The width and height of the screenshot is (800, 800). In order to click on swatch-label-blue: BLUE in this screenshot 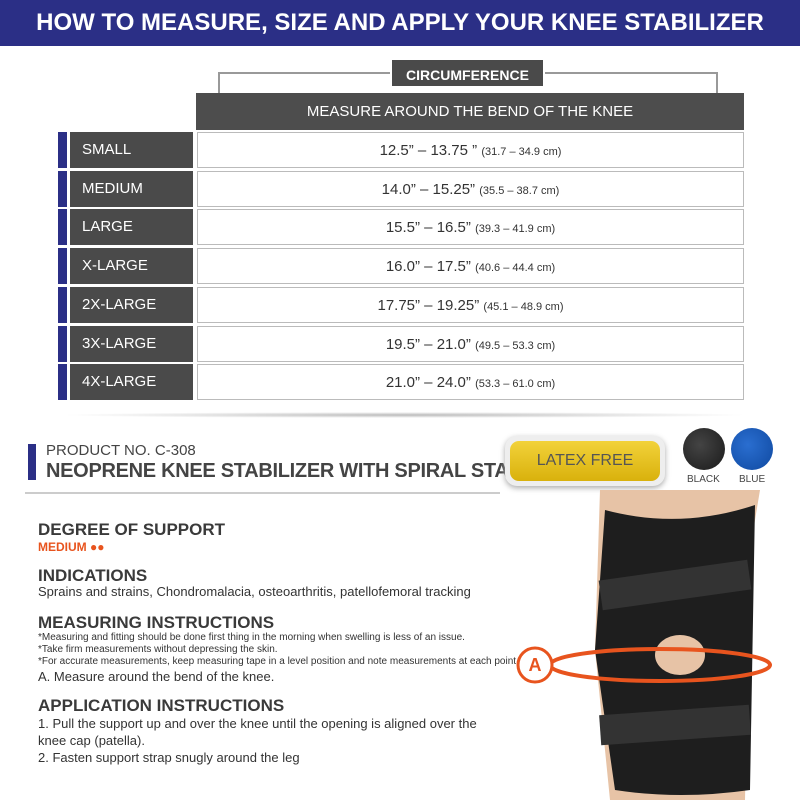, I will do `click(752, 479)`.